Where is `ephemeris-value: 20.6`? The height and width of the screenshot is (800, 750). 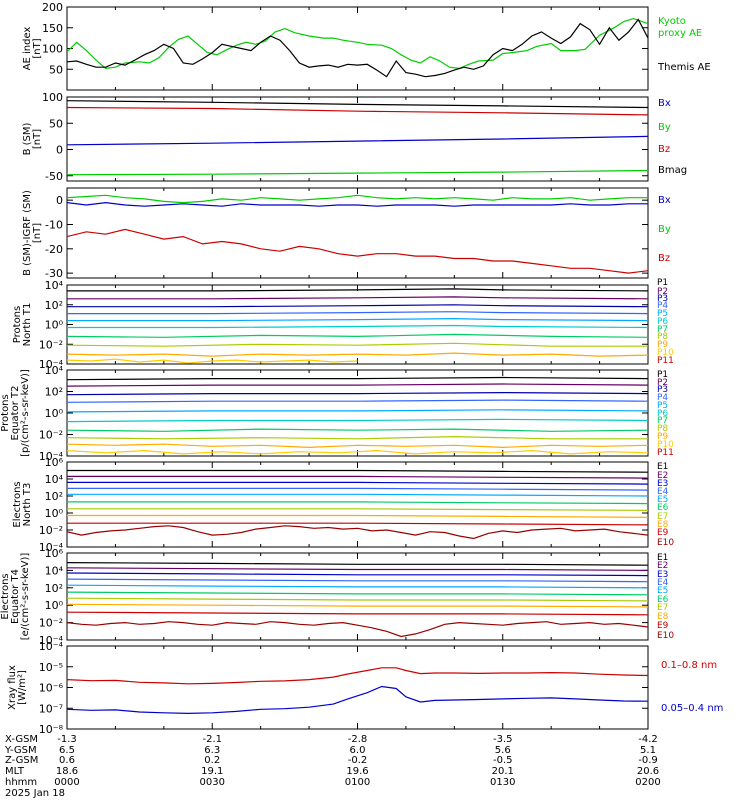 ephemeris-value: 20.6 is located at coordinates (648, 771).